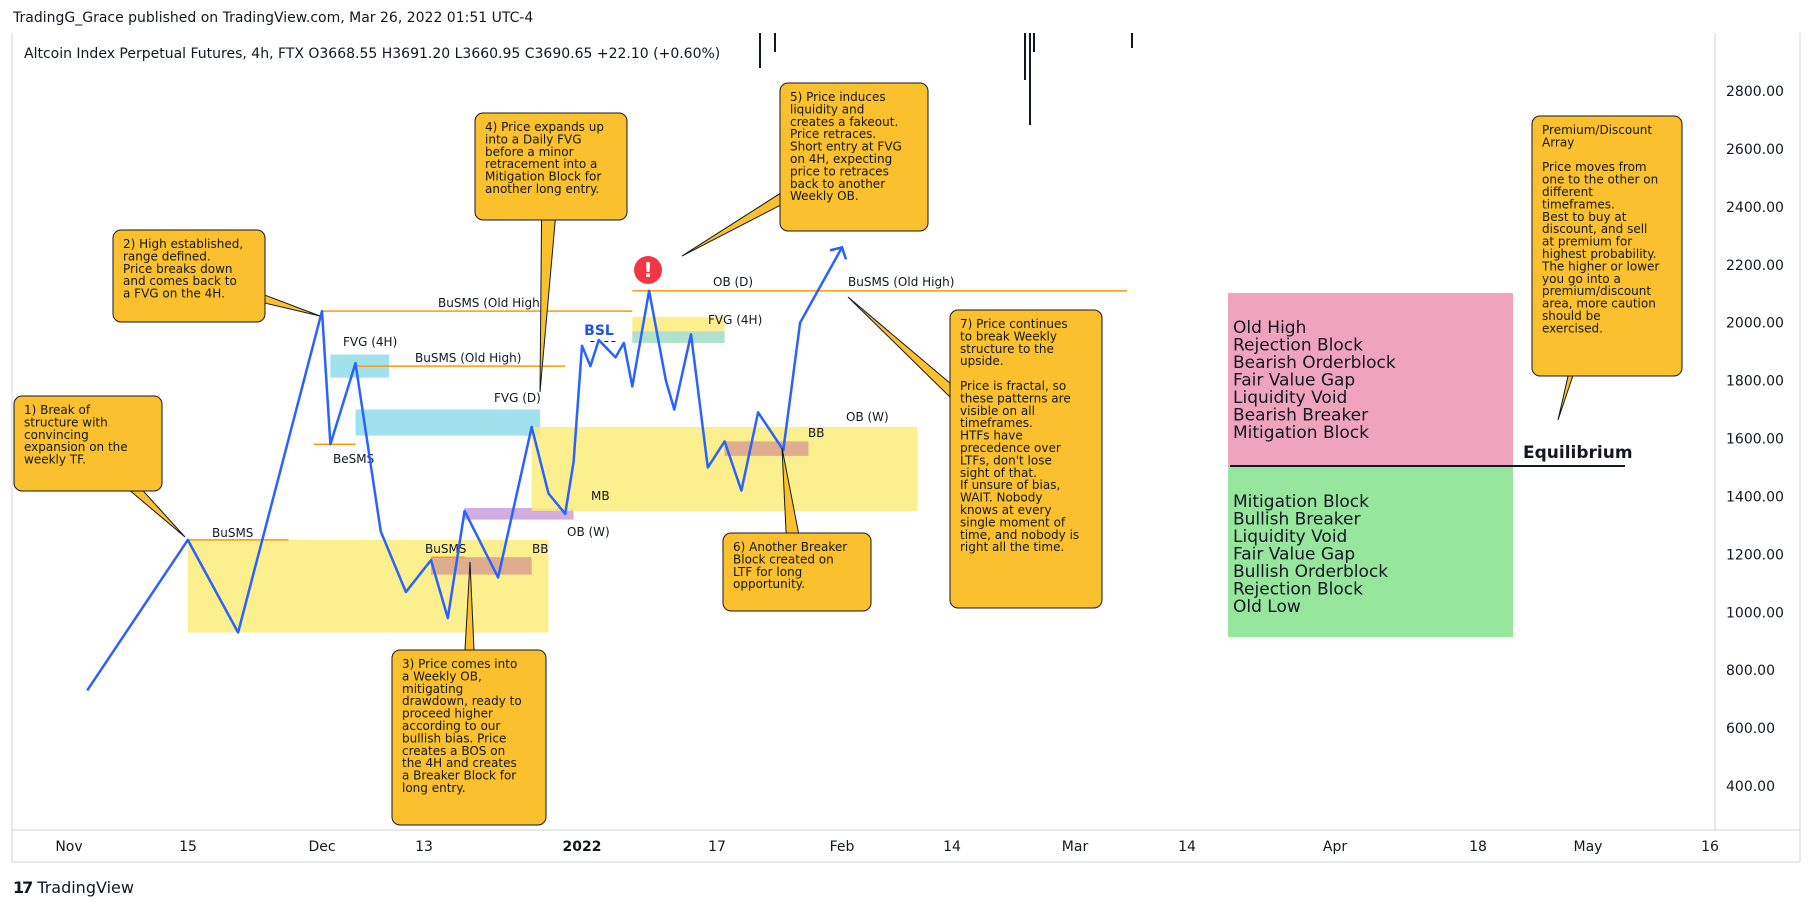  What do you see at coordinates (1755, 208) in the screenshot?
I see `y-tick-label: 2400.00` at bounding box center [1755, 208].